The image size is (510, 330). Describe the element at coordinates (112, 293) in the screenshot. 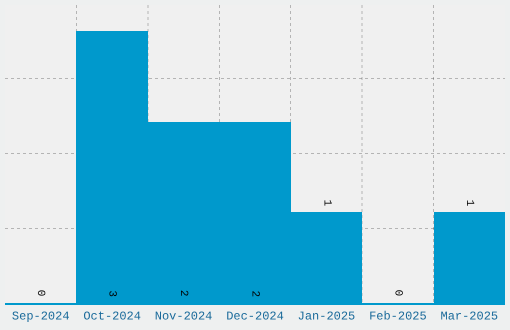

I see `data-label: 3` at that location.